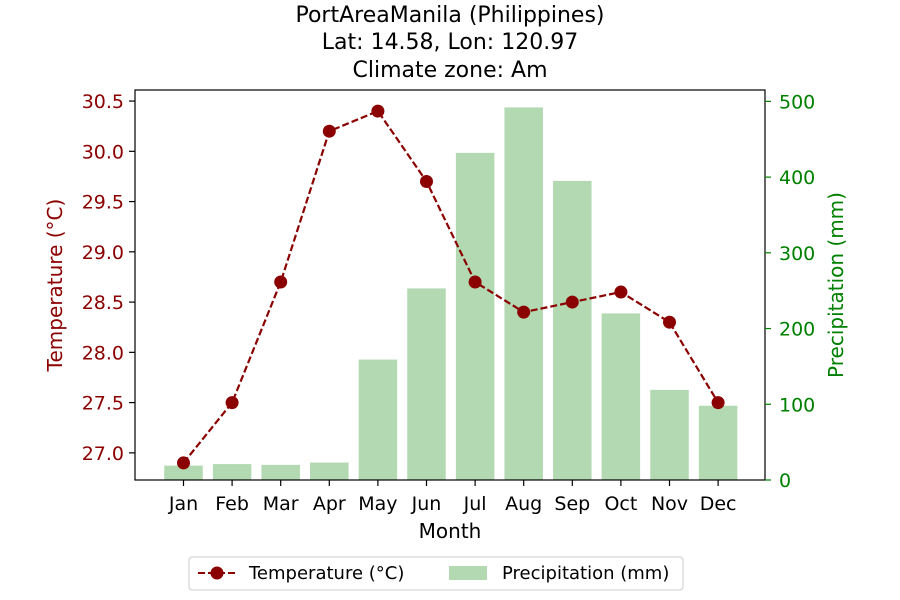 This screenshot has height=600, width=900. I want to click on precipitation-bar-apr, so click(329, 471).